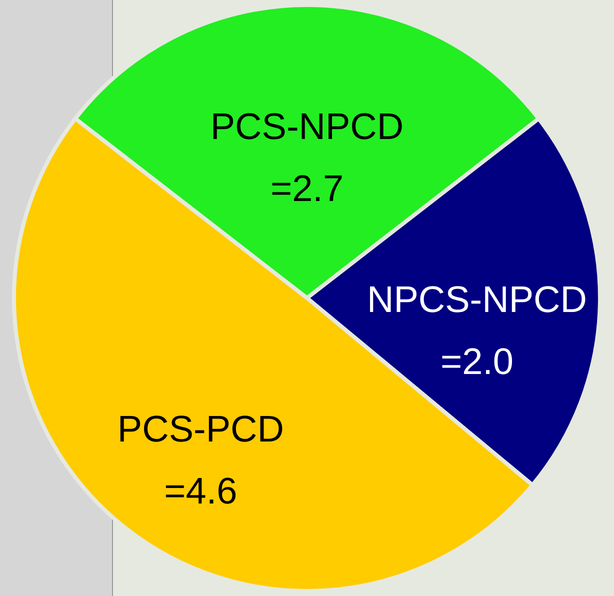 This screenshot has width=614, height=596. Describe the element at coordinates (201, 491) in the screenshot. I see `data-label: =4.6` at that location.